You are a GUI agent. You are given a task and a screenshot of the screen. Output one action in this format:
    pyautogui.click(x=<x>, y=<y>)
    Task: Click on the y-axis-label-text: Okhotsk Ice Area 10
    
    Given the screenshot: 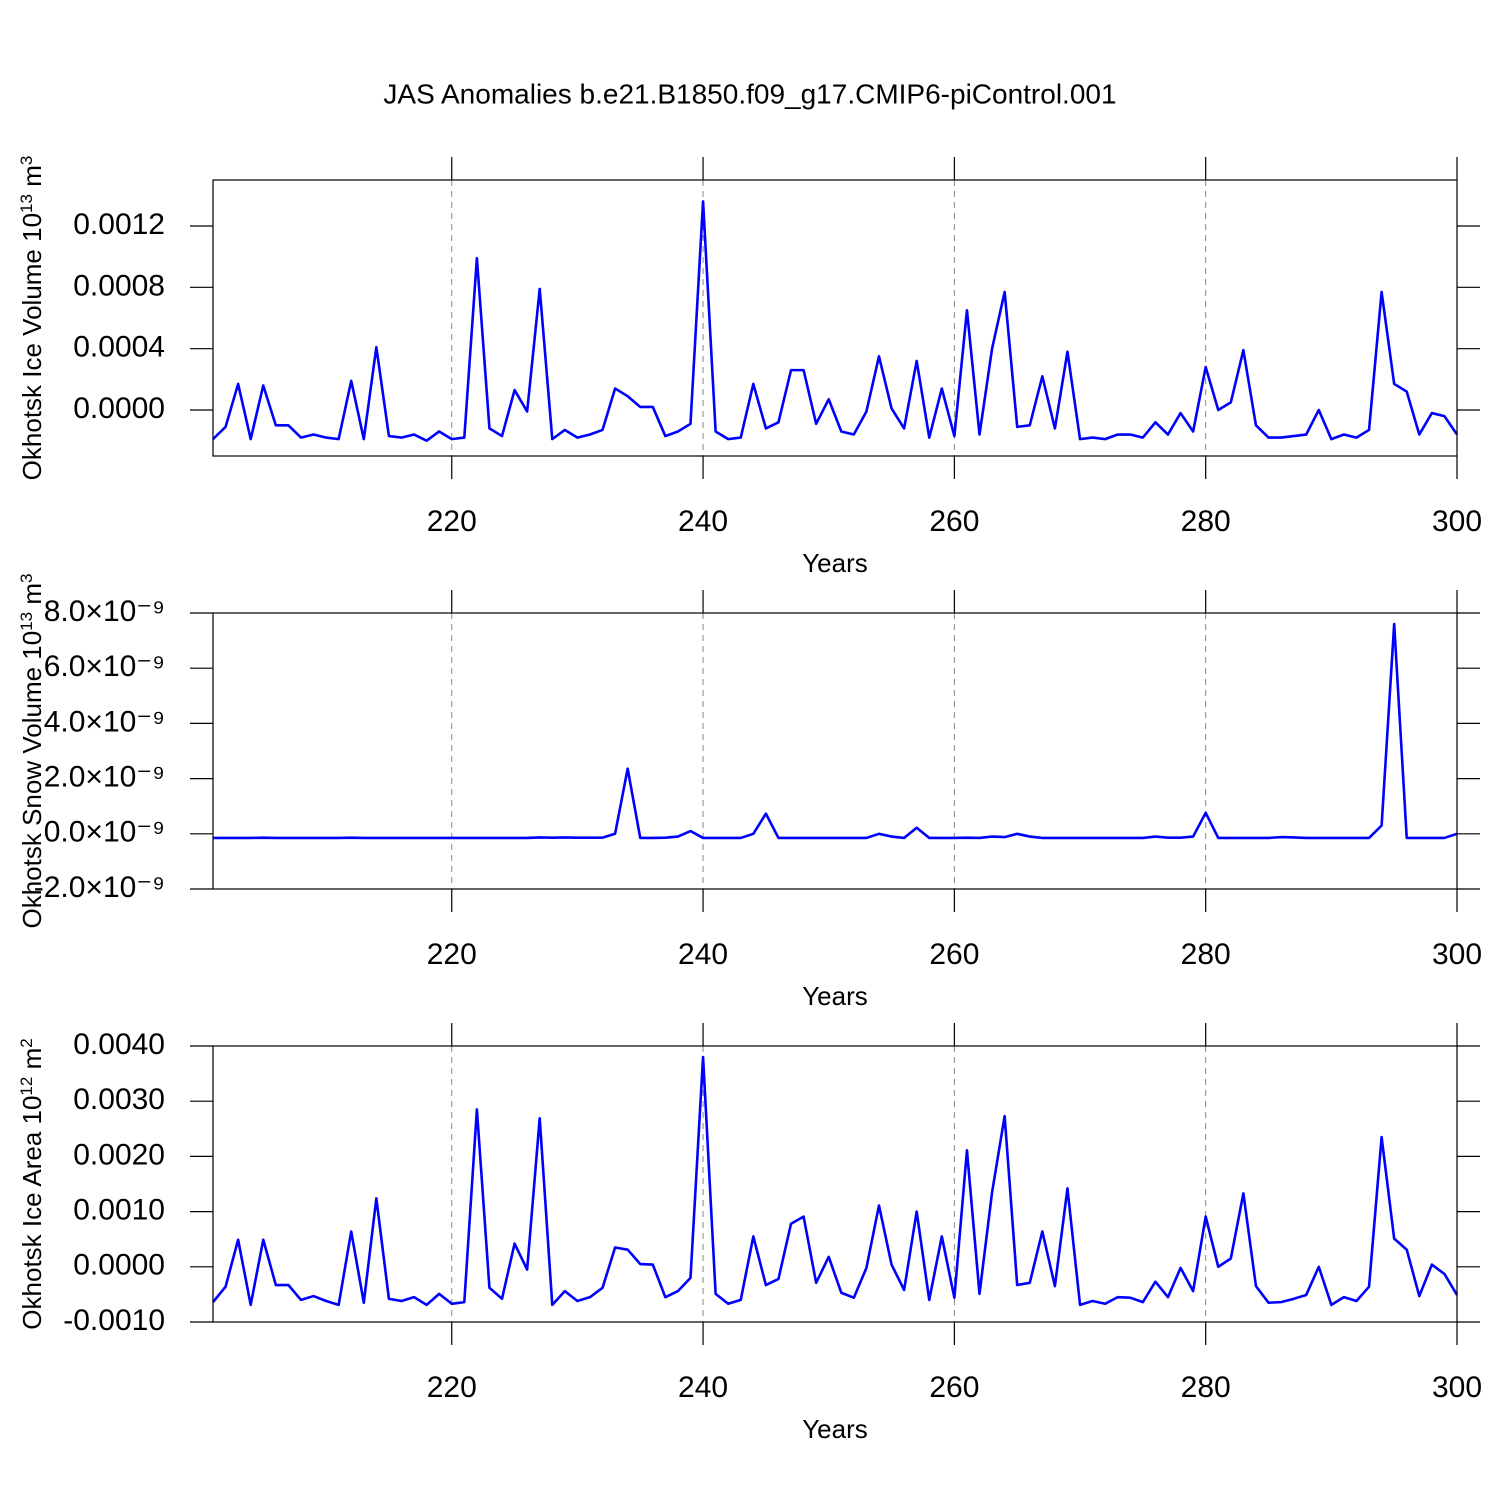 What is the action you would take?
    pyautogui.click(x=32, y=1213)
    